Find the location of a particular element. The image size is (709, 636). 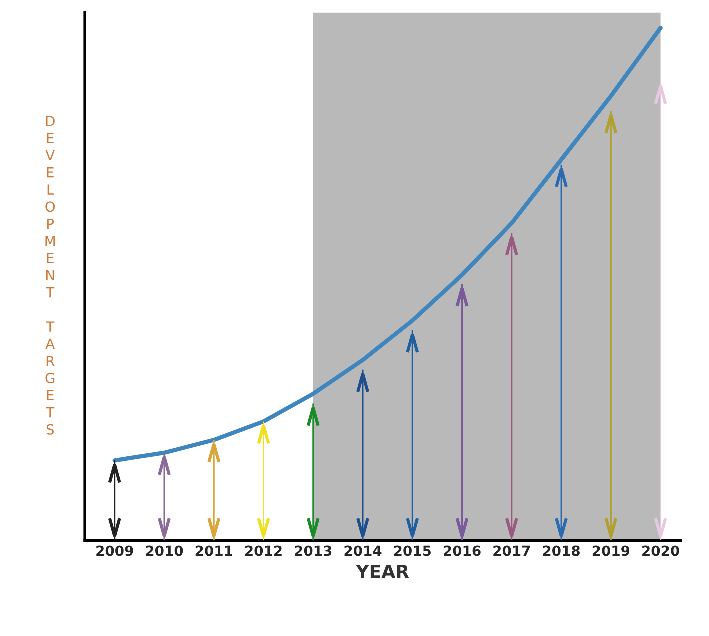

x-tick-label: 2016 is located at coordinates (462, 551).